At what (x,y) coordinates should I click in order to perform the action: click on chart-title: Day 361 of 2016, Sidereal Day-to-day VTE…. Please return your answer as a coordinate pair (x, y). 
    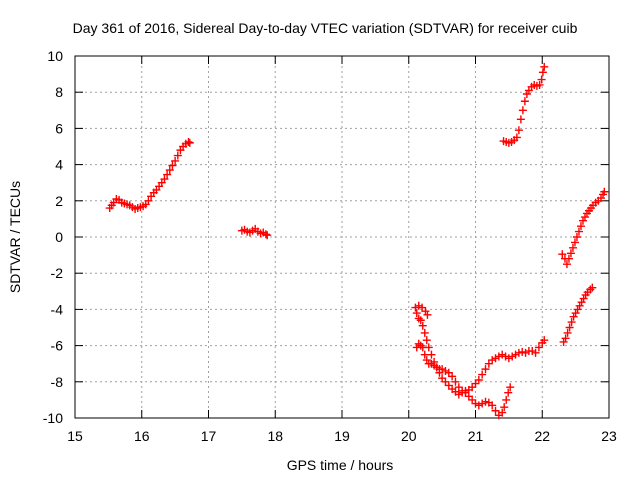
    Looking at the image, I should click on (325, 28).